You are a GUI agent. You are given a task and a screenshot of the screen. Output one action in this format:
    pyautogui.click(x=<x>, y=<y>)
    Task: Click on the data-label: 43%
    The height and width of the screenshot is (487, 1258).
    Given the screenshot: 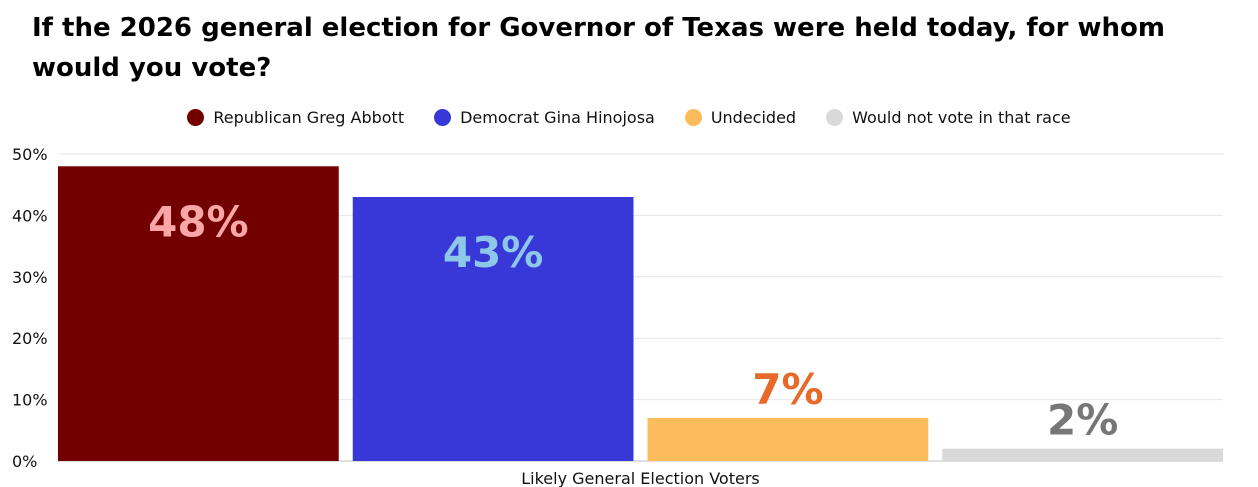 What is the action you would take?
    pyautogui.click(x=493, y=252)
    